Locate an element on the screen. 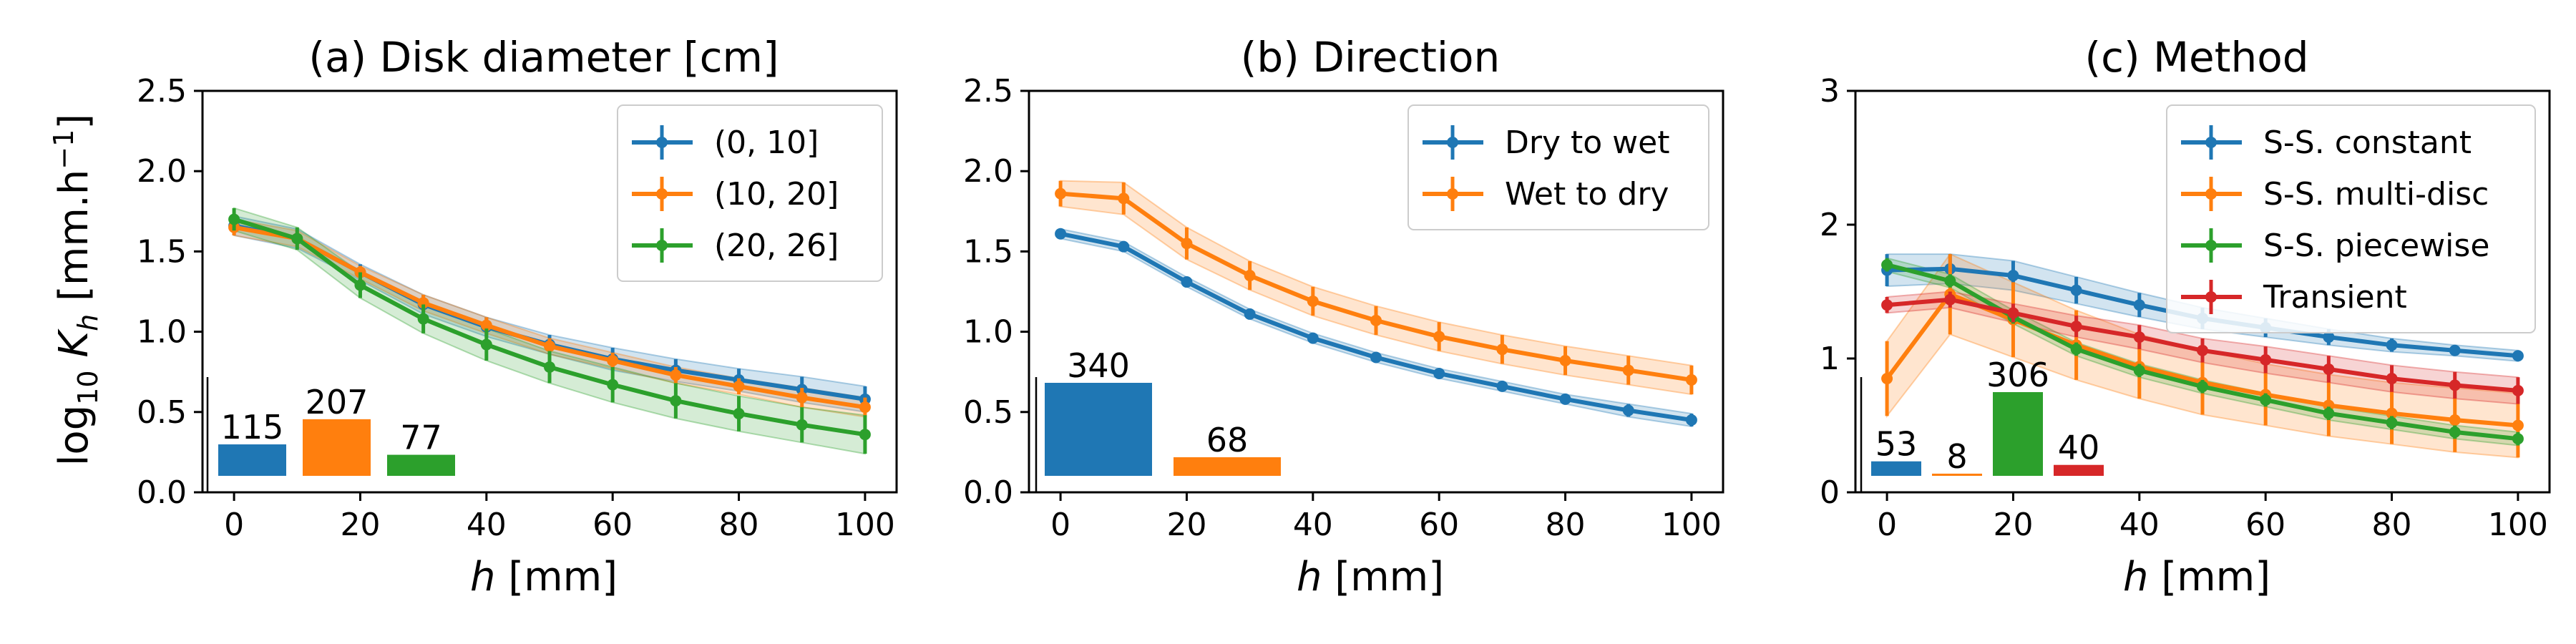  x-tick-label: 0 is located at coordinates (1887, 525).